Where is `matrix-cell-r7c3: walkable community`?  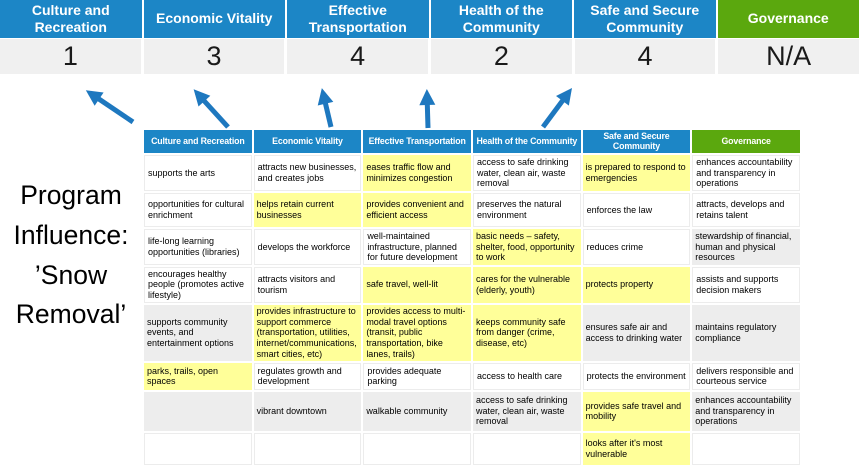 matrix-cell-r7c3: walkable community is located at coordinates (417, 411).